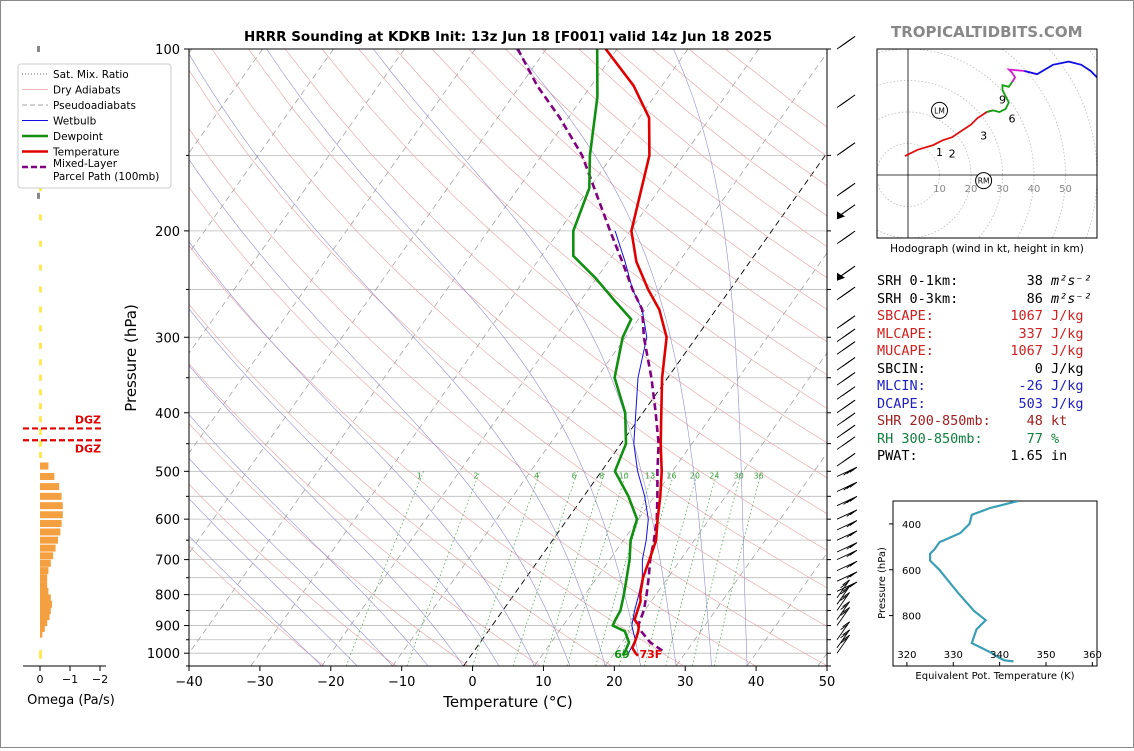 This screenshot has width=1134, height=751. Describe the element at coordinates (601, 476) in the screenshot. I see `mix-ratio-label: 8` at that location.